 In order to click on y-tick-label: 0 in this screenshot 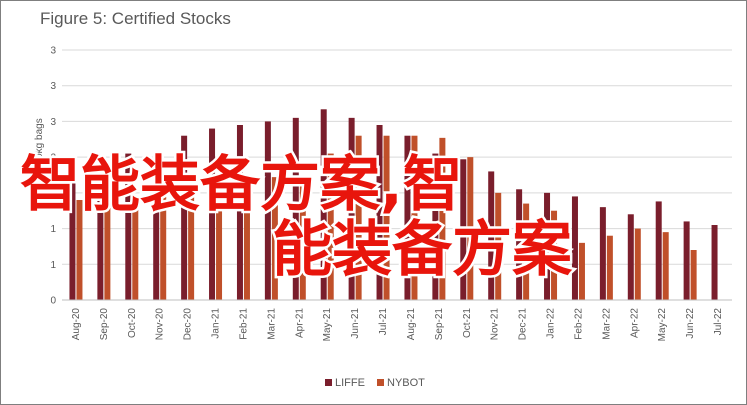, I will do `click(53, 301)`.